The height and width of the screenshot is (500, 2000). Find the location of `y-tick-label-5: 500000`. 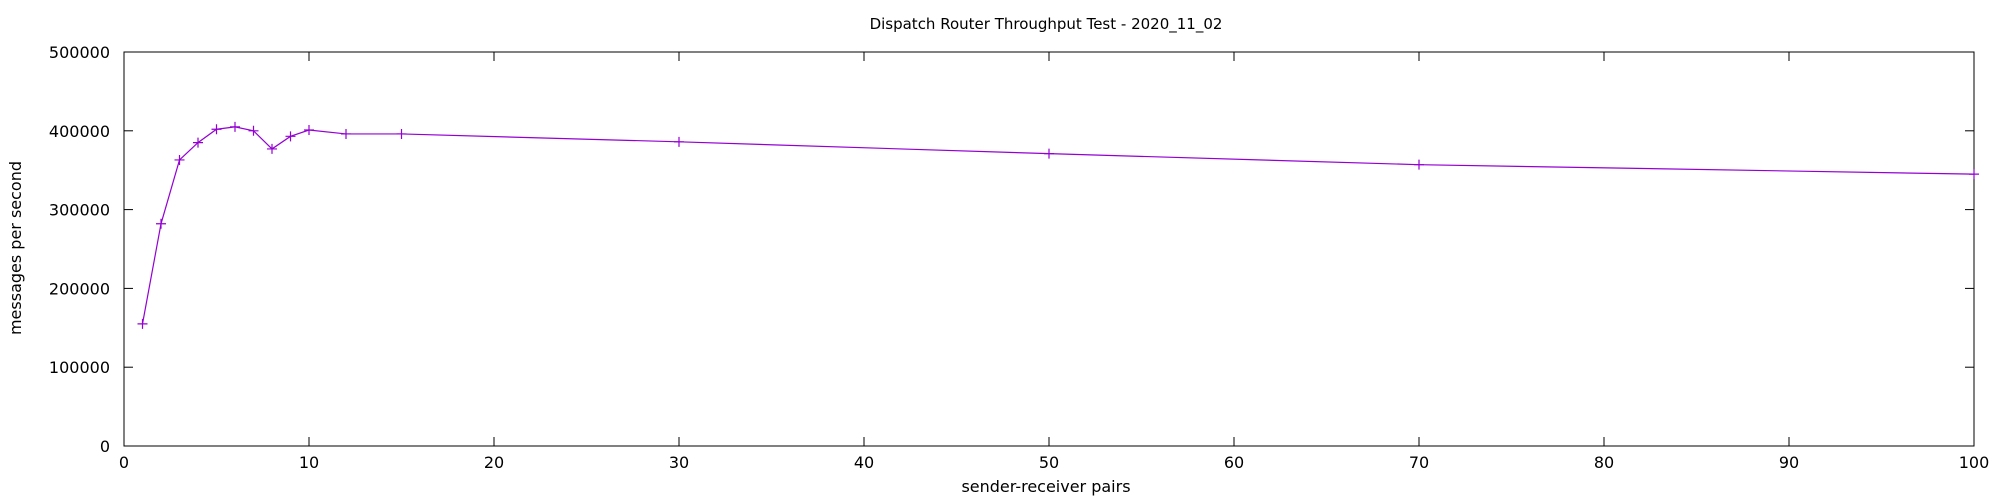

y-tick-label-5: 500000 is located at coordinates (79, 52).